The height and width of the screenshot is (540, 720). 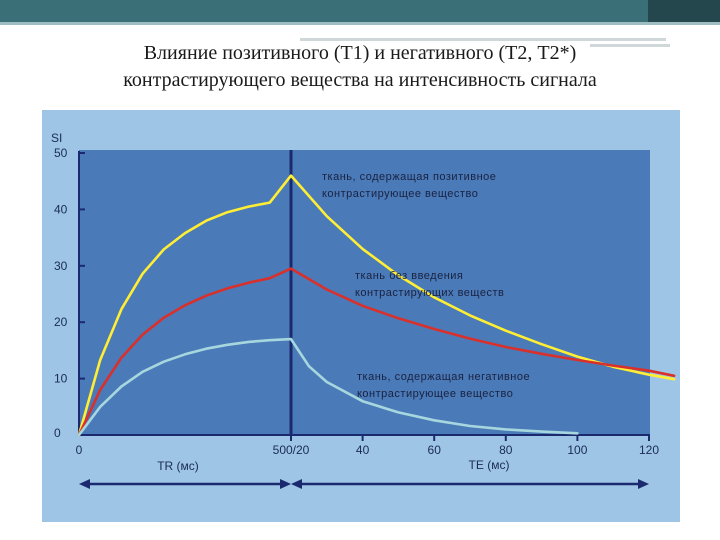 What do you see at coordinates (409, 276) in the screenshot?
I see `series-annotation: ткань без введения` at bounding box center [409, 276].